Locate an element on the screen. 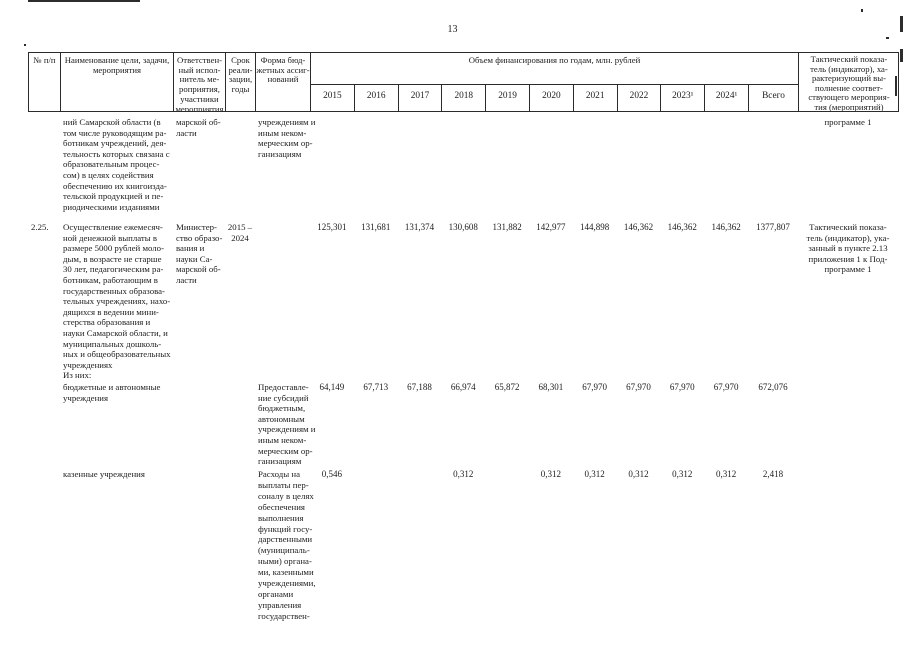 The width and height of the screenshot is (905, 650). cell-value-2021: 67,970 is located at coordinates (595, 387).